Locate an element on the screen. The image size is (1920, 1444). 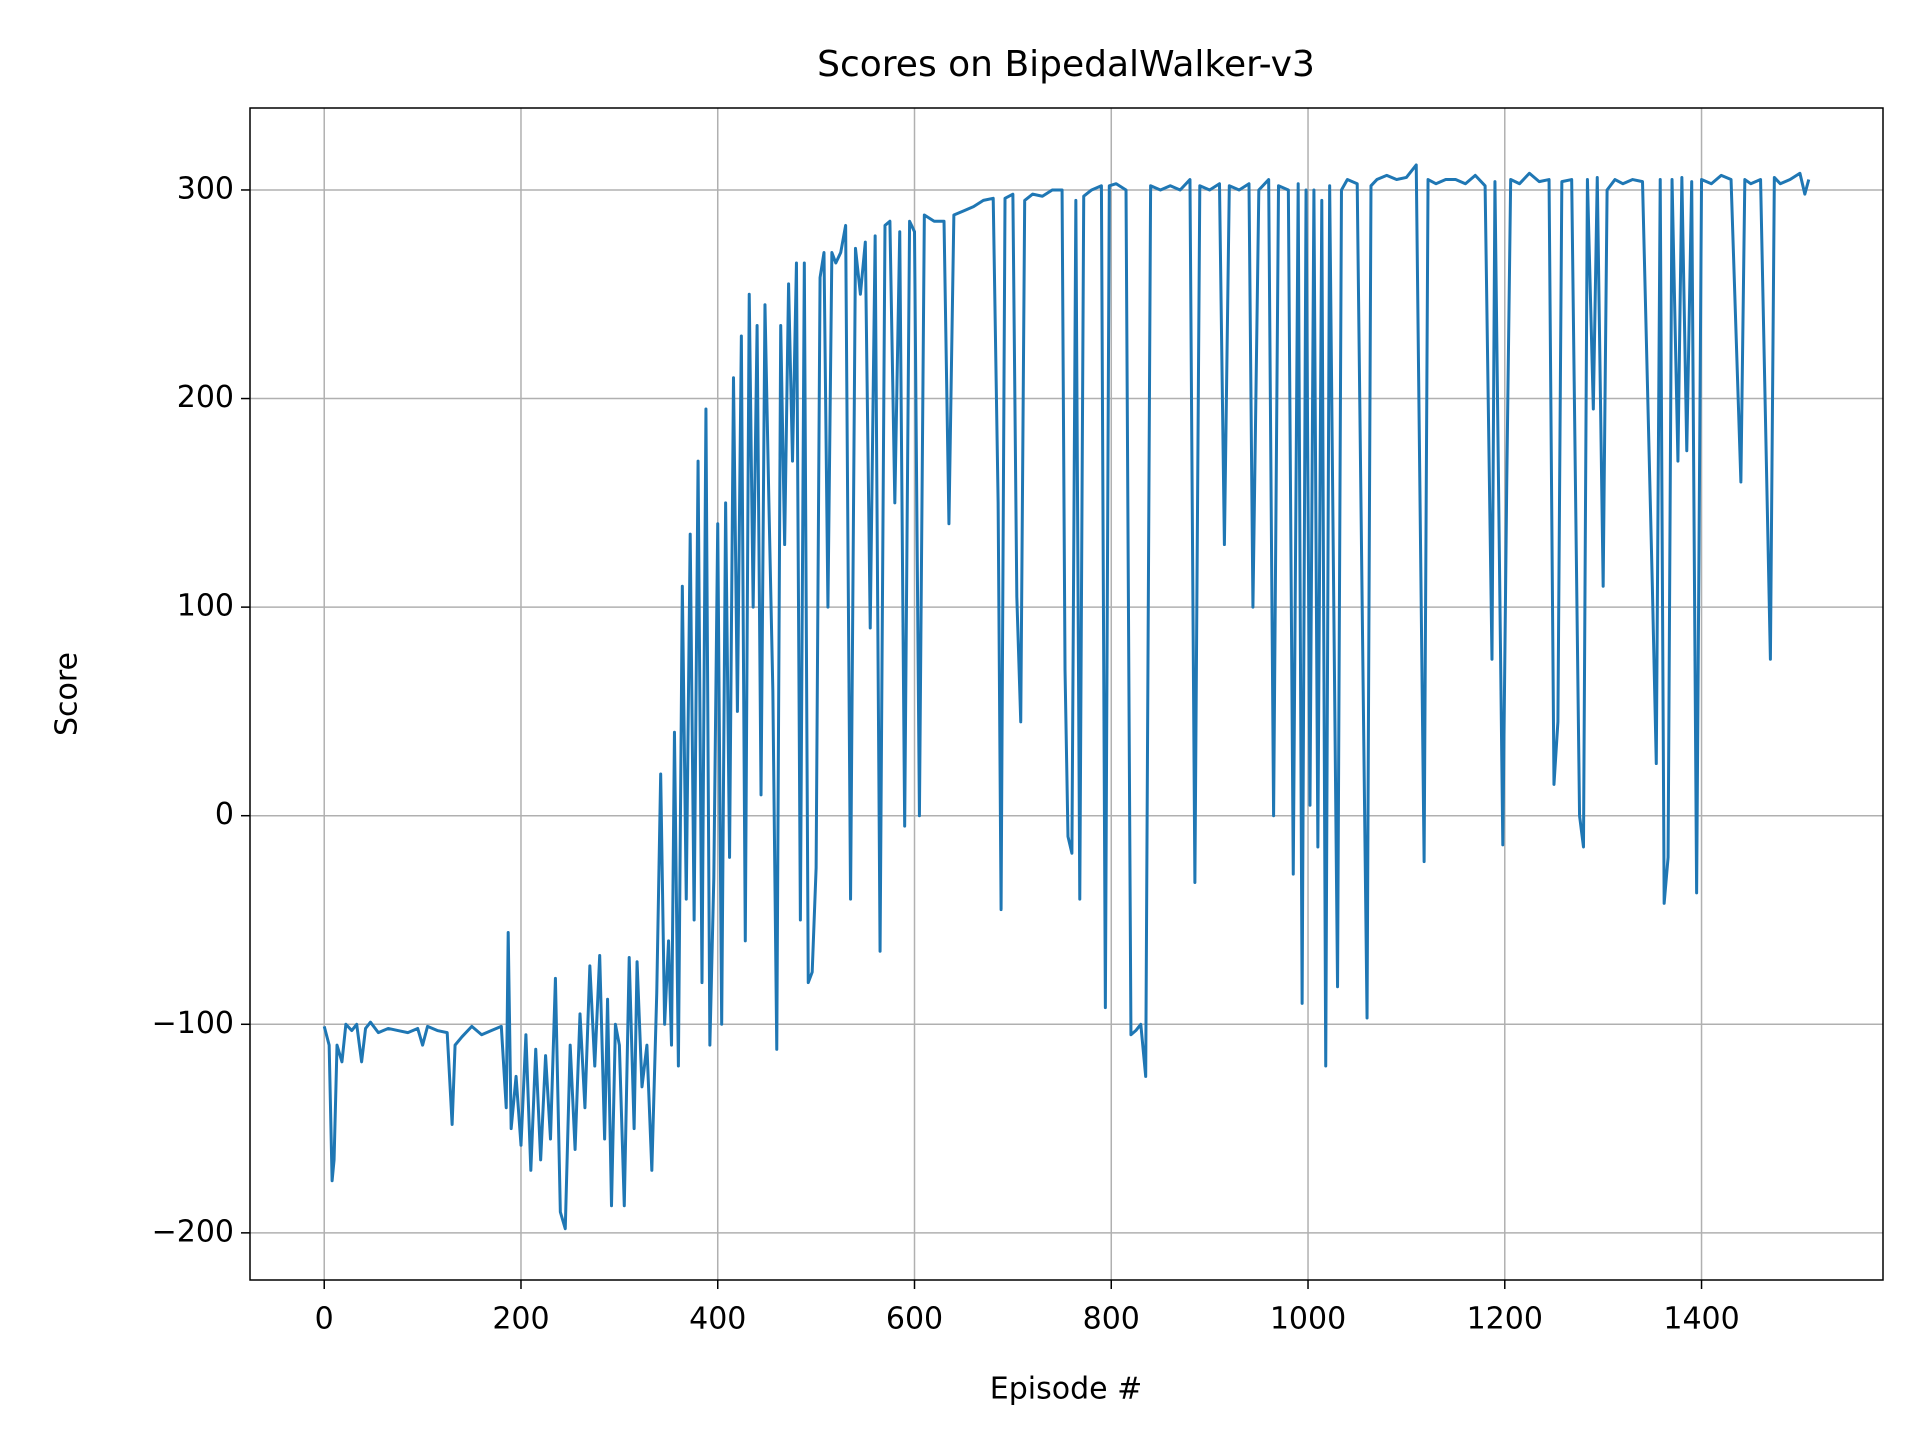
x-tick-label: 400 is located at coordinates (717, 1319).